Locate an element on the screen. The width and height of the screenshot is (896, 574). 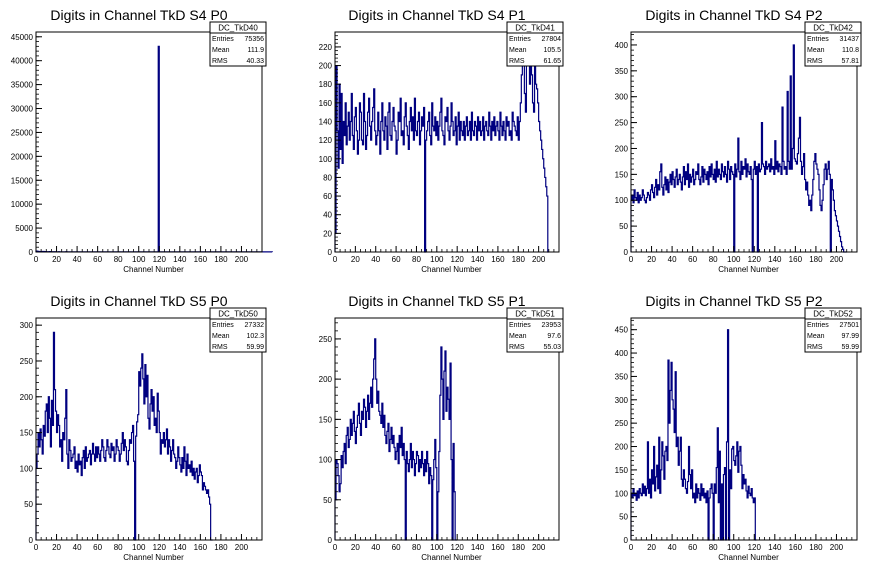
y-tick-label: 350 is located at coordinates (622, 376).